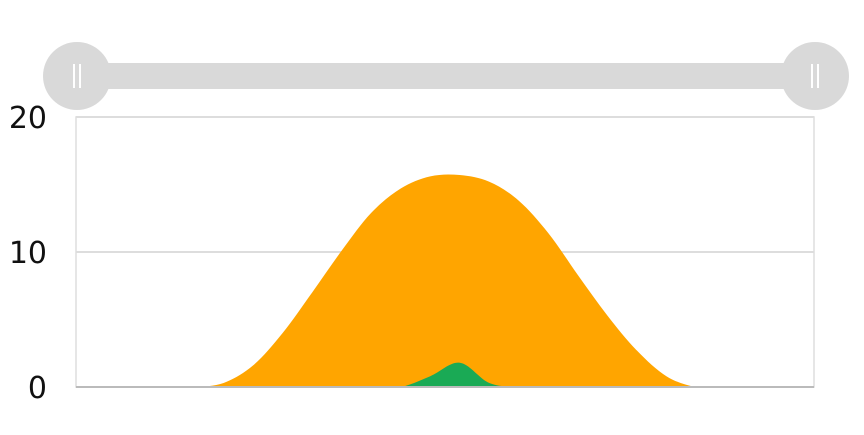 Image resolution: width=864 pixels, height=435 pixels. Describe the element at coordinates (28, 118) in the screenshot. I see `y-tick-label: 20` at that location.